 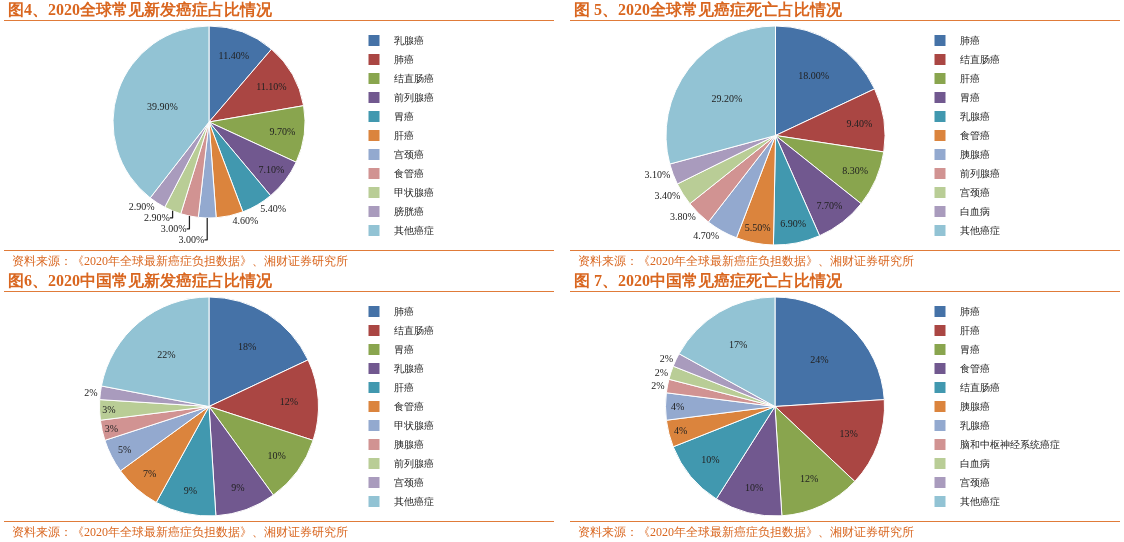 I want to click on chart-title: 图4、2020全球常见新发癌症占比情况, so click(x=279, y=10).